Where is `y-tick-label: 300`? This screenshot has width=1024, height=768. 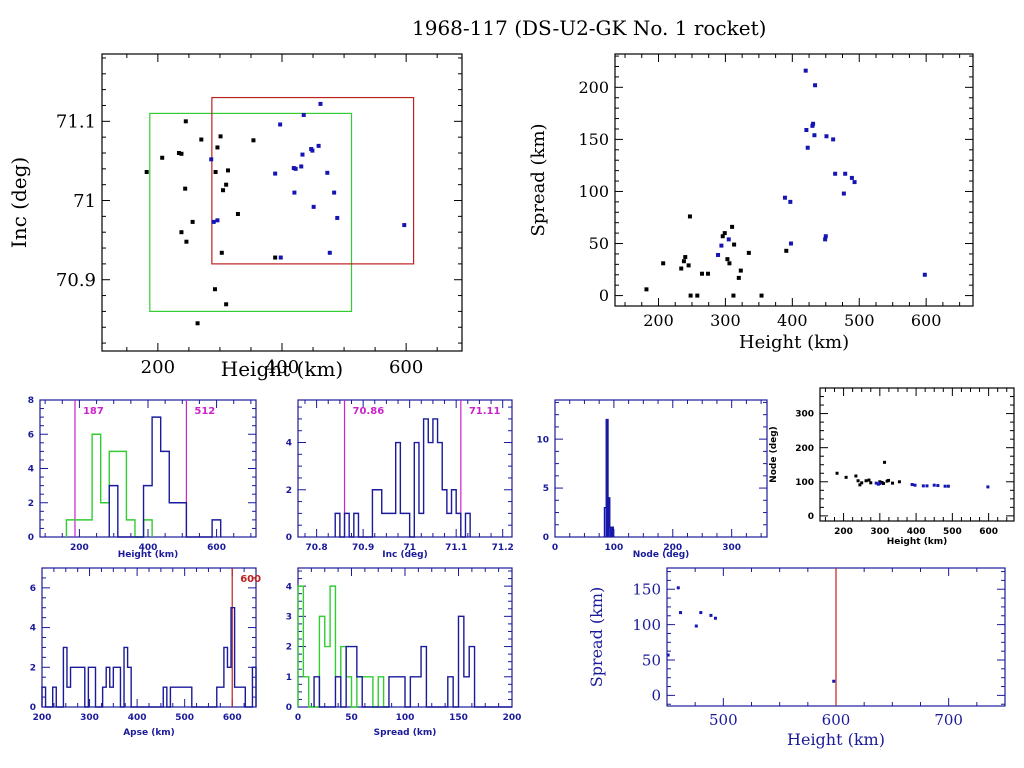 y-tick-label: 300 is located at coordinates (804, 415).